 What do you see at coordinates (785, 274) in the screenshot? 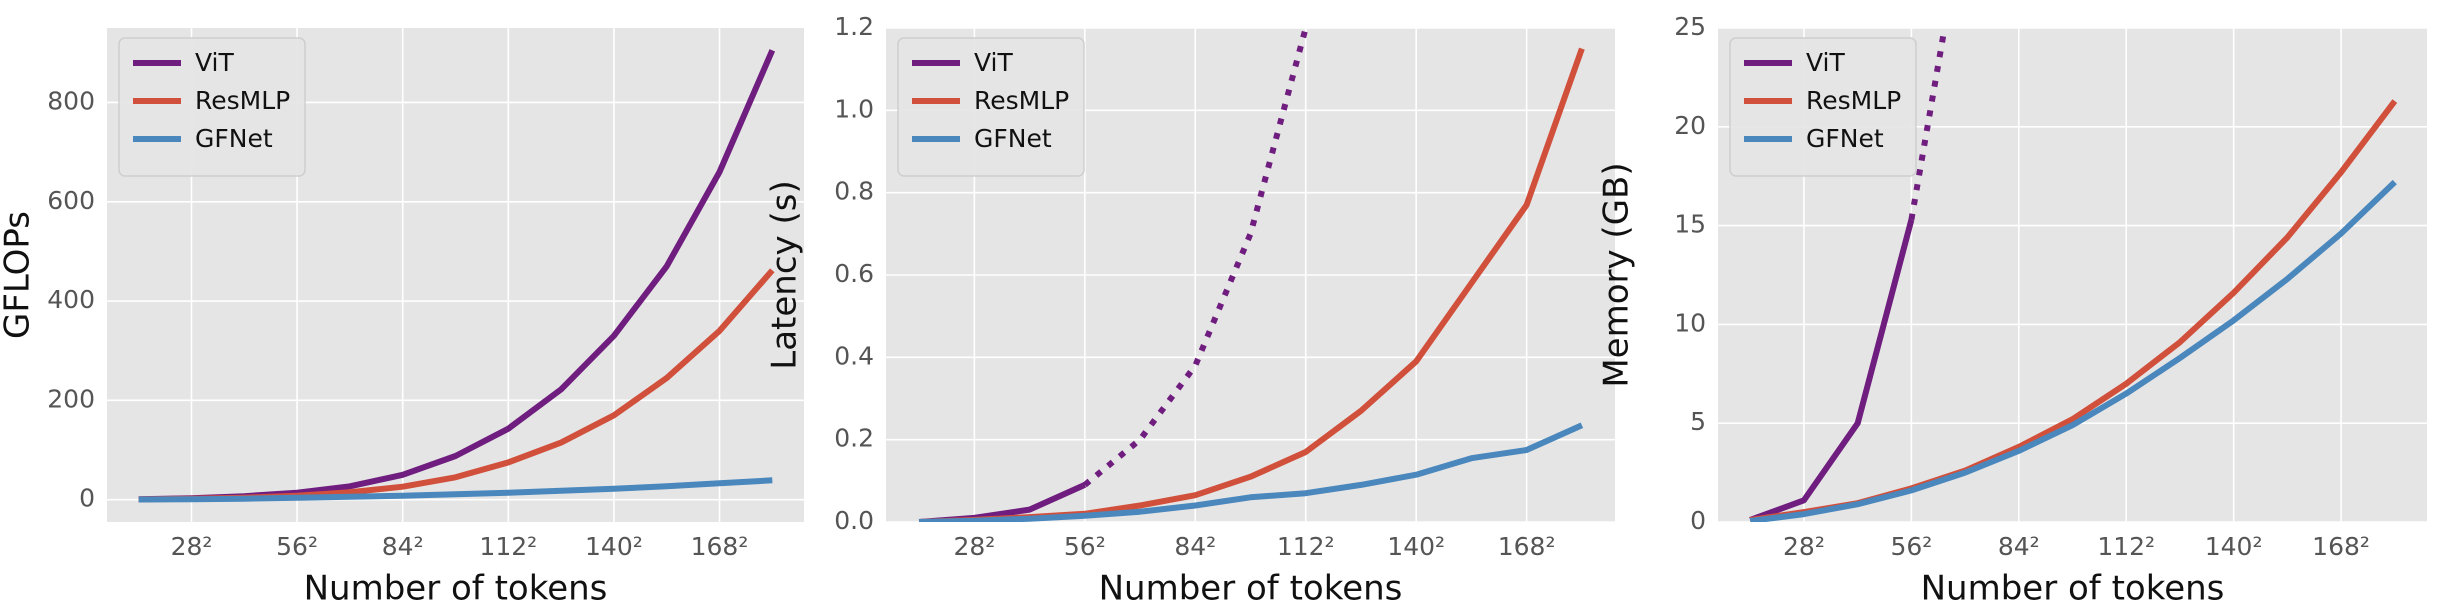
I see `y-axis-label: Latency (s)` at bounding box center [785, 274].